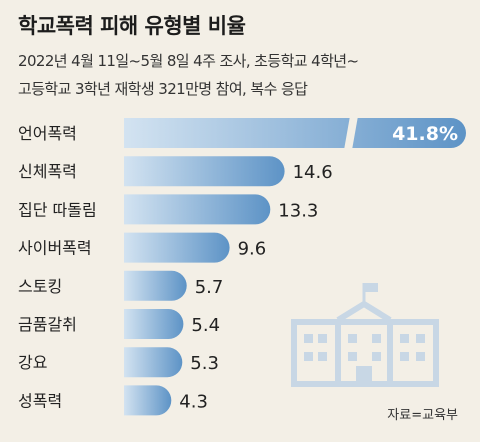 The width and height of the screenshot is (480, 442). What do you see at coordinates (365, 335) in the screenshot?
I see `school-building-icon` at bounding box center [365, 335].